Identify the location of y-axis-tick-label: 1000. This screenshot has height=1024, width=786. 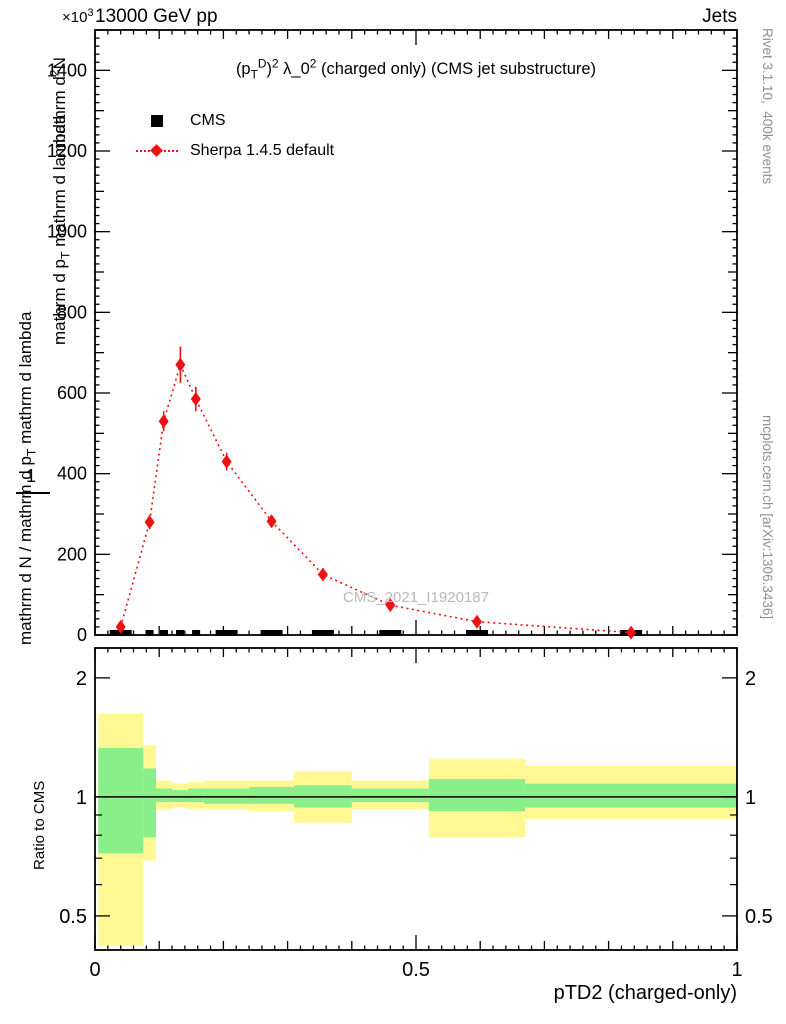
(67, 232).